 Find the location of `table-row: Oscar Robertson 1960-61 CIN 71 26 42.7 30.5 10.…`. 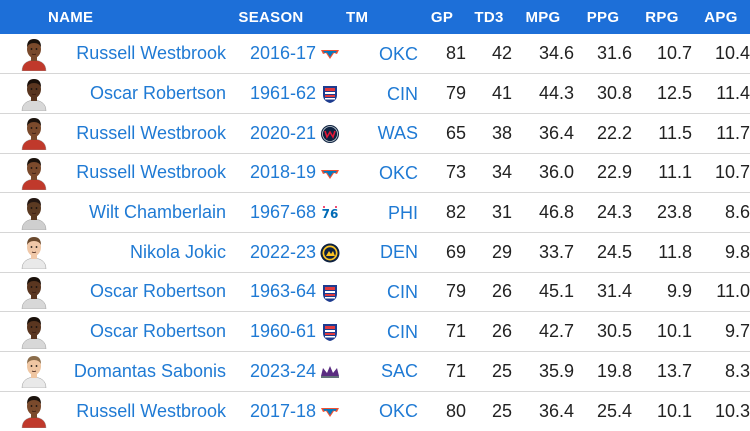

table-row: Oscar Robertson 1960-61 CIN 71 26 42.7 30.5 10.… is located at coordinates (375, 331).